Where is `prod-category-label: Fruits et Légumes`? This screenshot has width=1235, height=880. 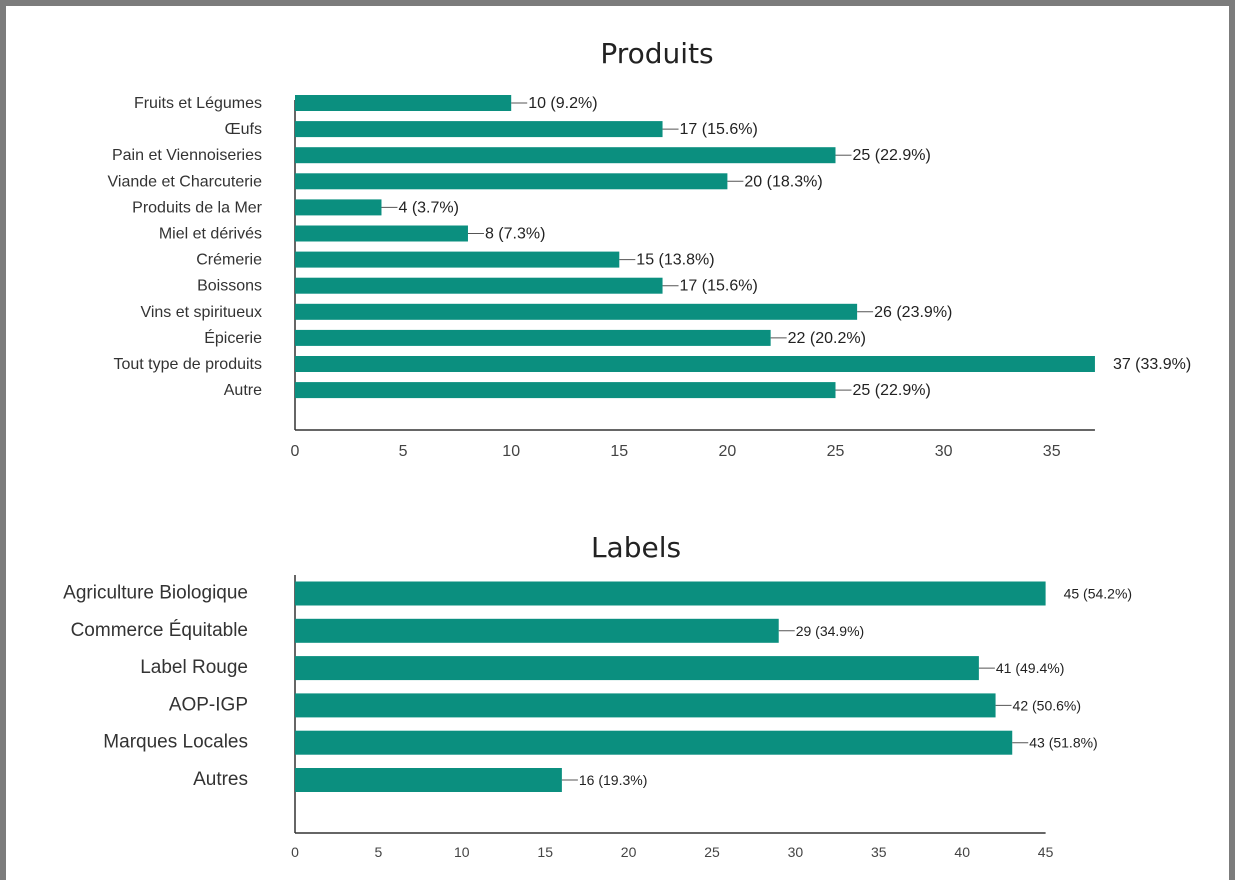 prod-category-label: Fruits et Légumes is located at coordinates (198, 103).